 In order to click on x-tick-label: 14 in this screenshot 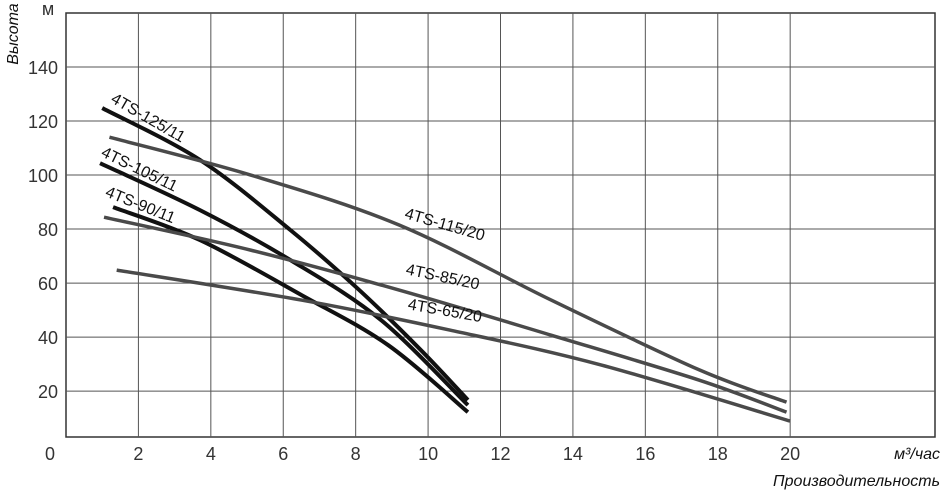, I will do `click(573, 454)`.